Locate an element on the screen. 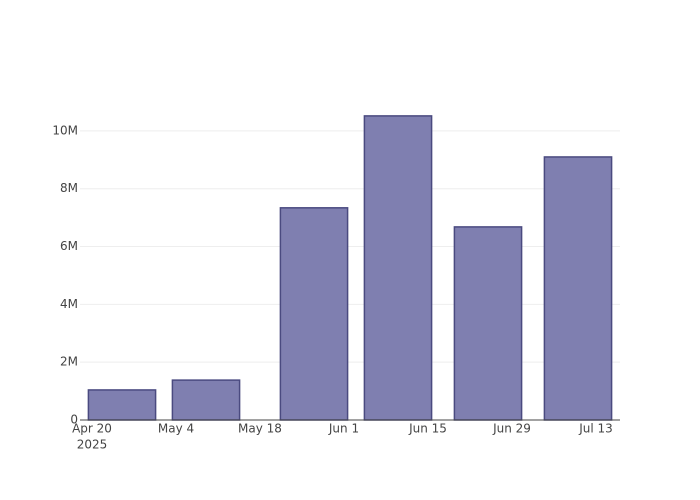 The height and width of the screenshot is (500, 700). x-tick-label: Jul 13 is located at coordinates (595, 429).